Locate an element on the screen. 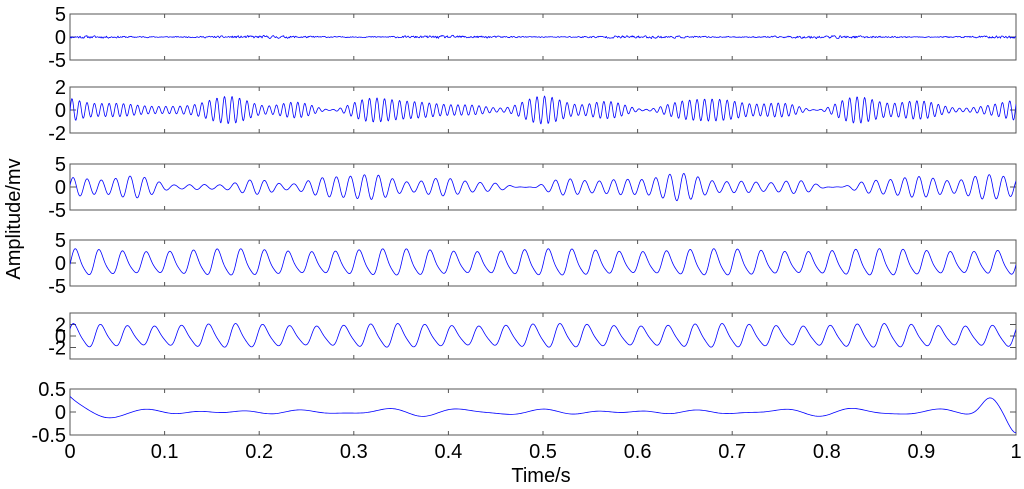  x-tick-label: 0.2 is located at coordinates (259, 452).